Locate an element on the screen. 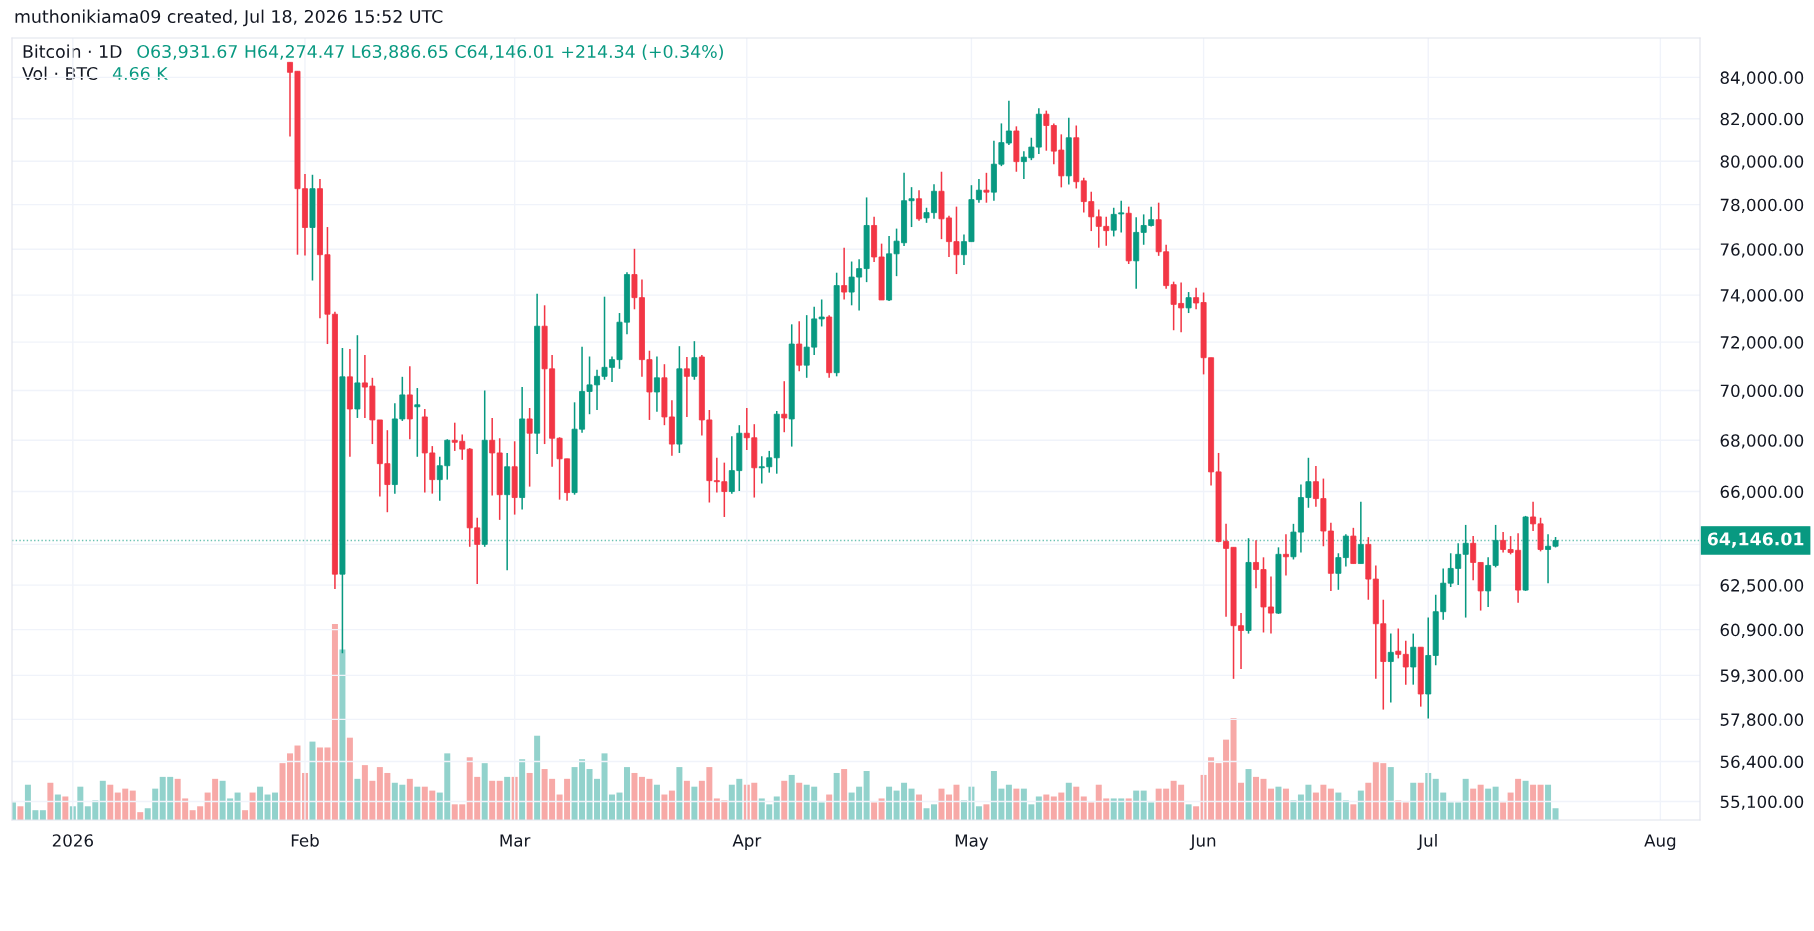 This screenshot has width=1814, height=931. x-tick-label: Jun is located at coordinates (1202, 842).